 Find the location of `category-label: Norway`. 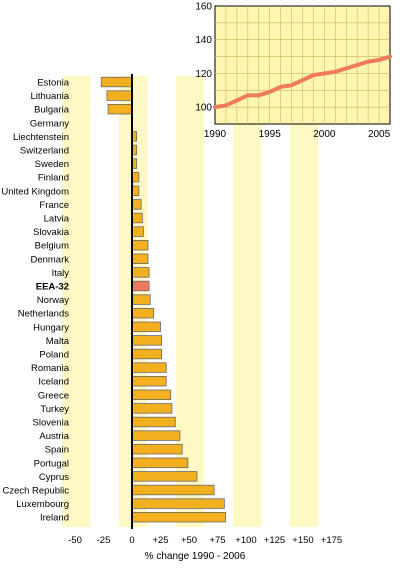

category-label: Norway is located at coordinates (53, 300).